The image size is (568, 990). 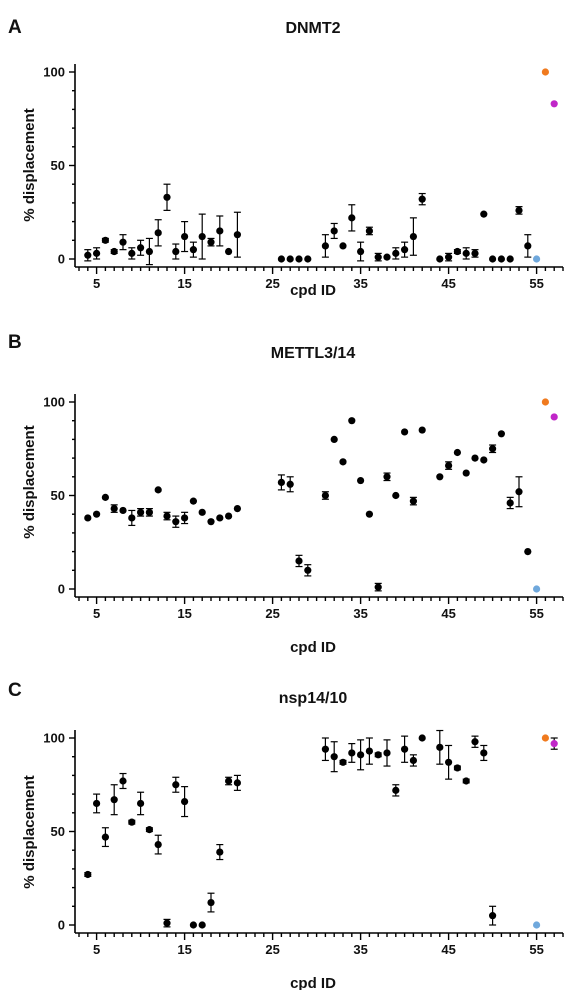 I want to click on y-axis-label: % displacement, so click(x=29, y=831).